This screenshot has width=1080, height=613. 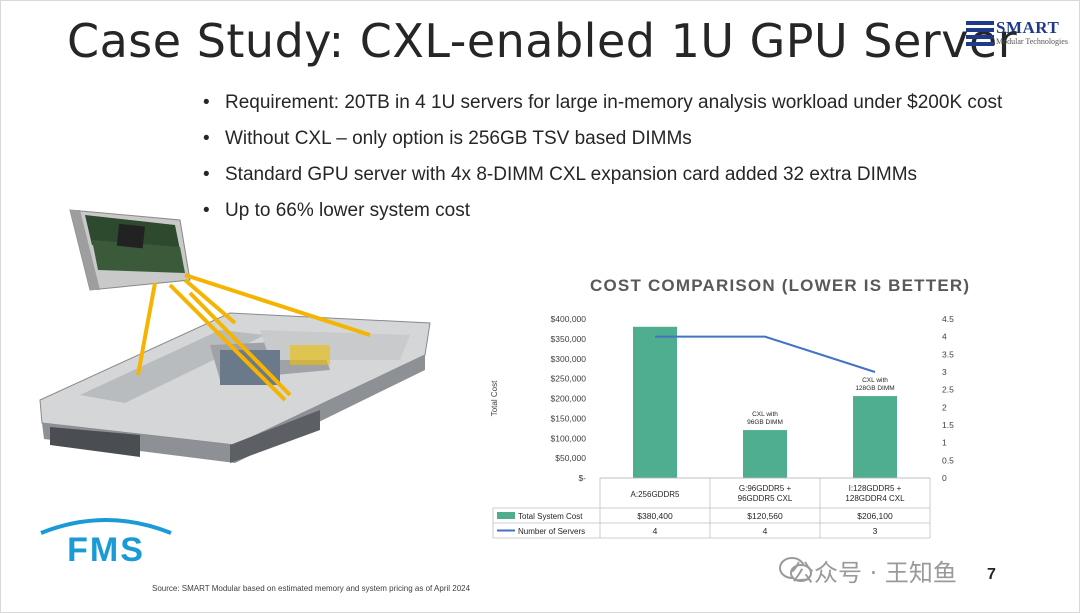 What do you see at coordinates (542, 41) in the screenshot?
I see `slide-title: Case Study: CXL-enabled 1U GPU Server` at bounding box center [542, 41].